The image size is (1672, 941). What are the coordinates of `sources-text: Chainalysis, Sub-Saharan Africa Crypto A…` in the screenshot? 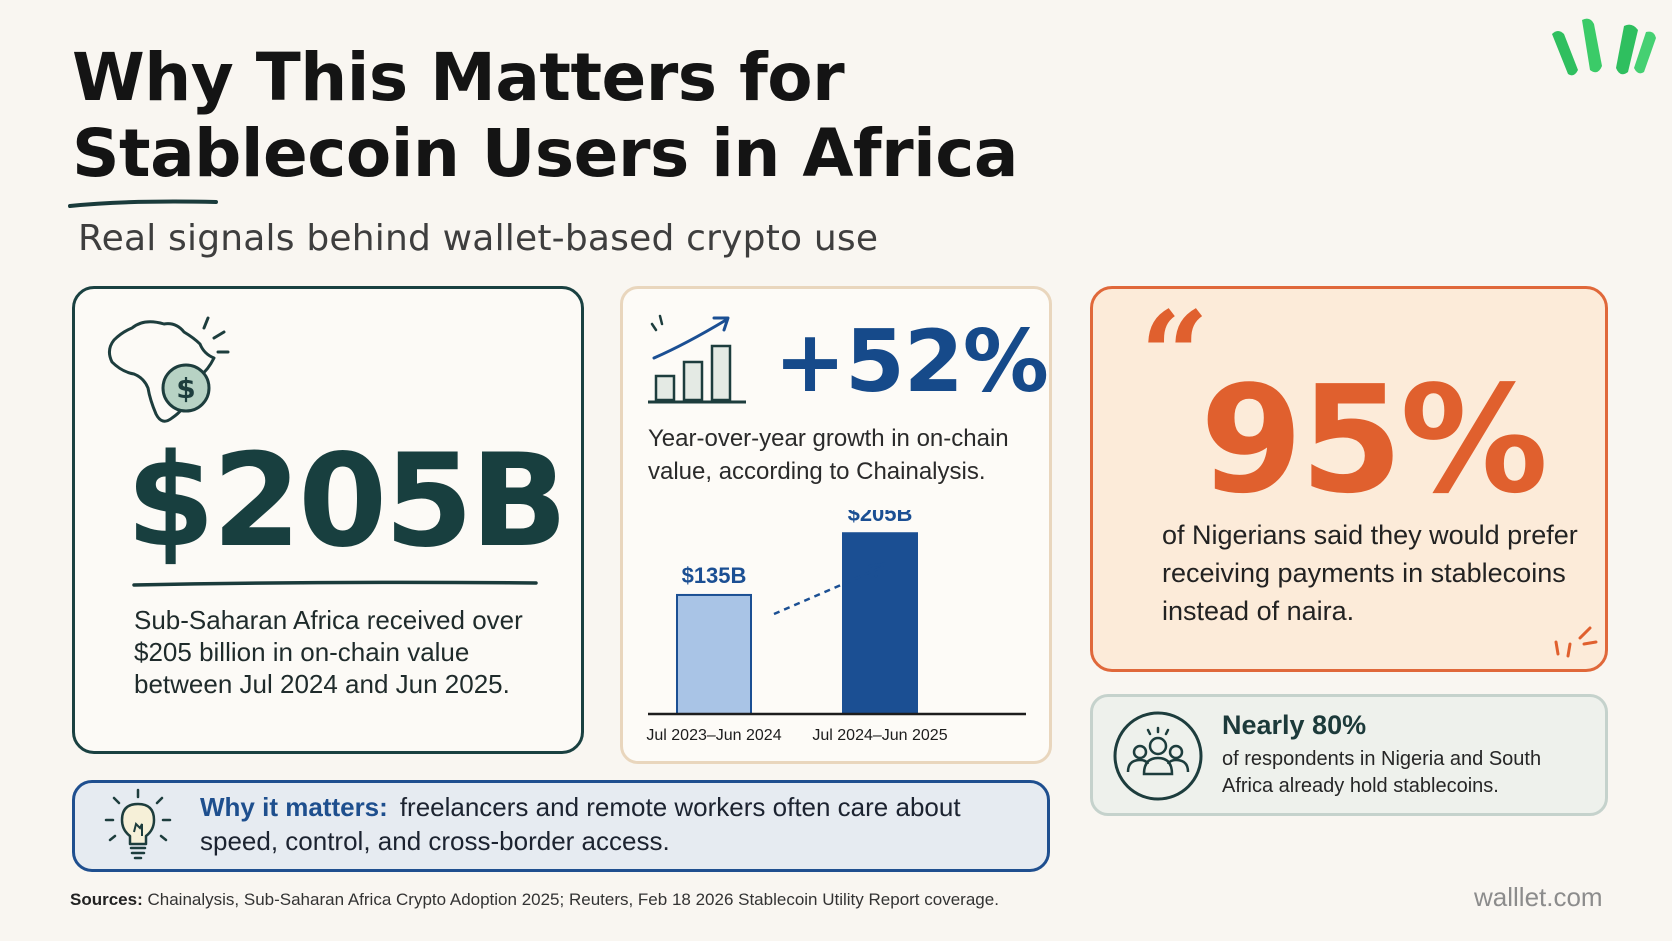 It's located at (573, 899).